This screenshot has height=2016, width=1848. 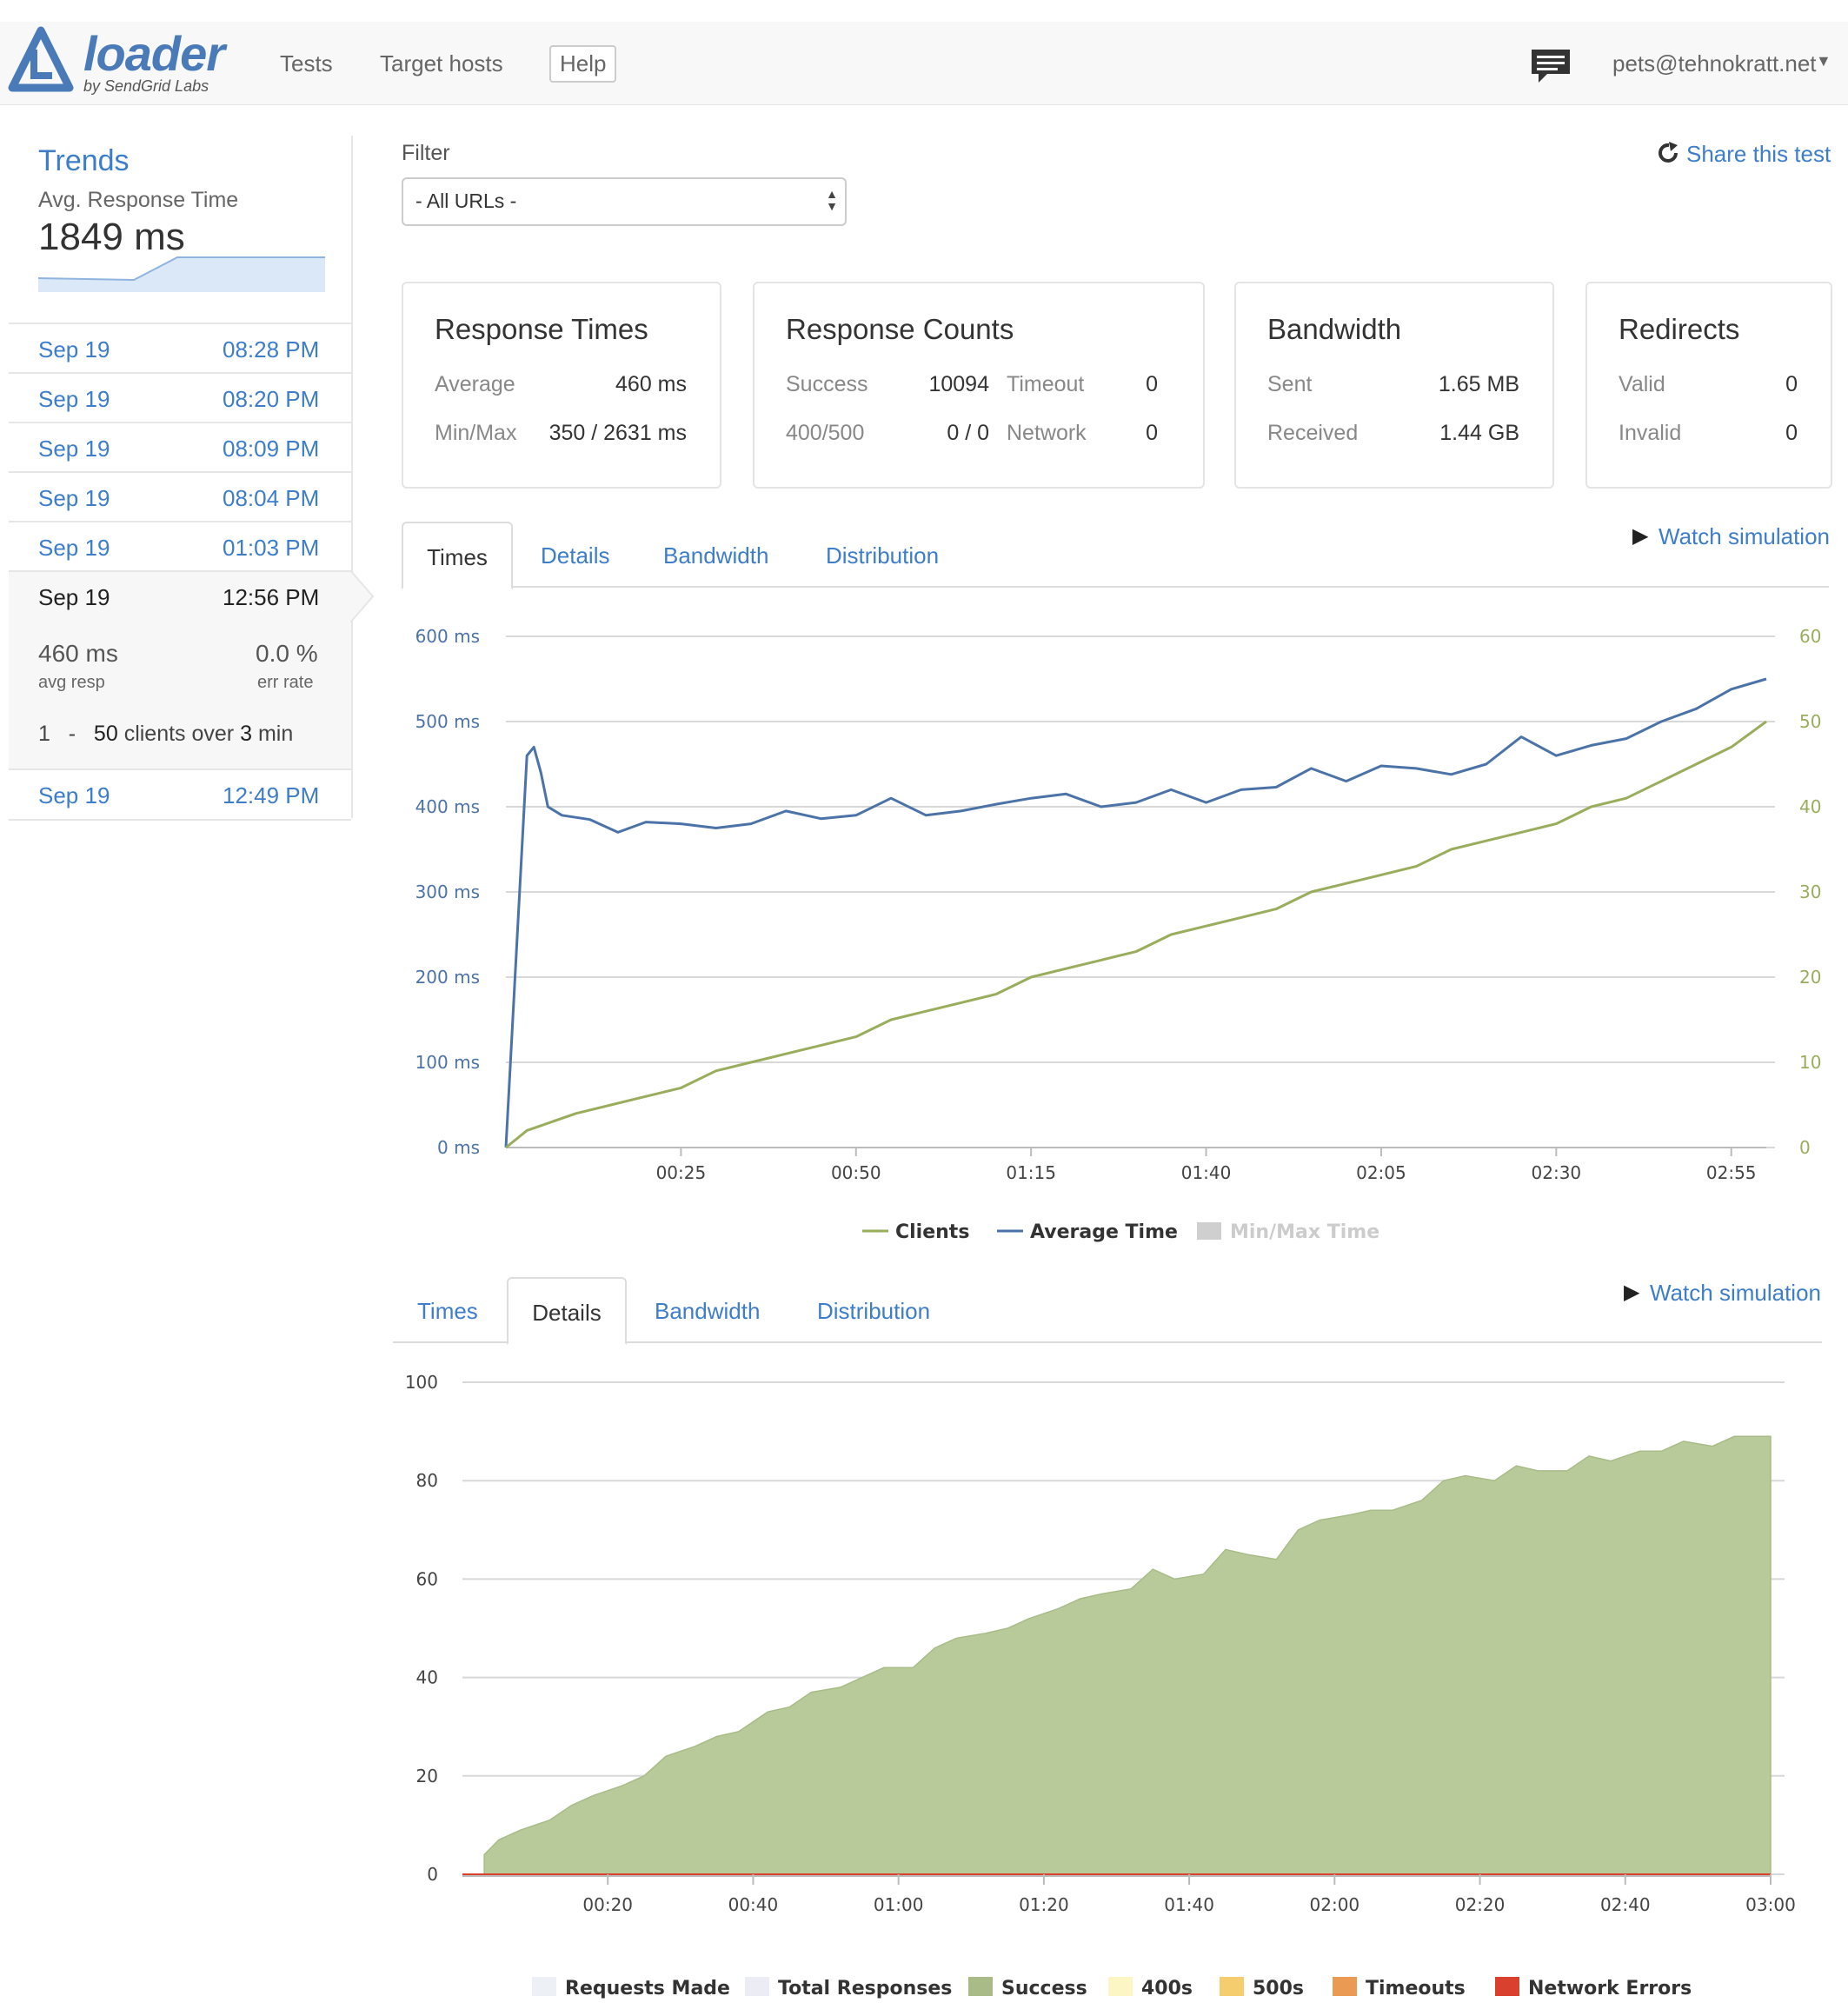 What do you see at coordinates (1031, 1172) in the screenshot?
I see `x-tick-label: 01:15` at bounding box center [1031, 1172].